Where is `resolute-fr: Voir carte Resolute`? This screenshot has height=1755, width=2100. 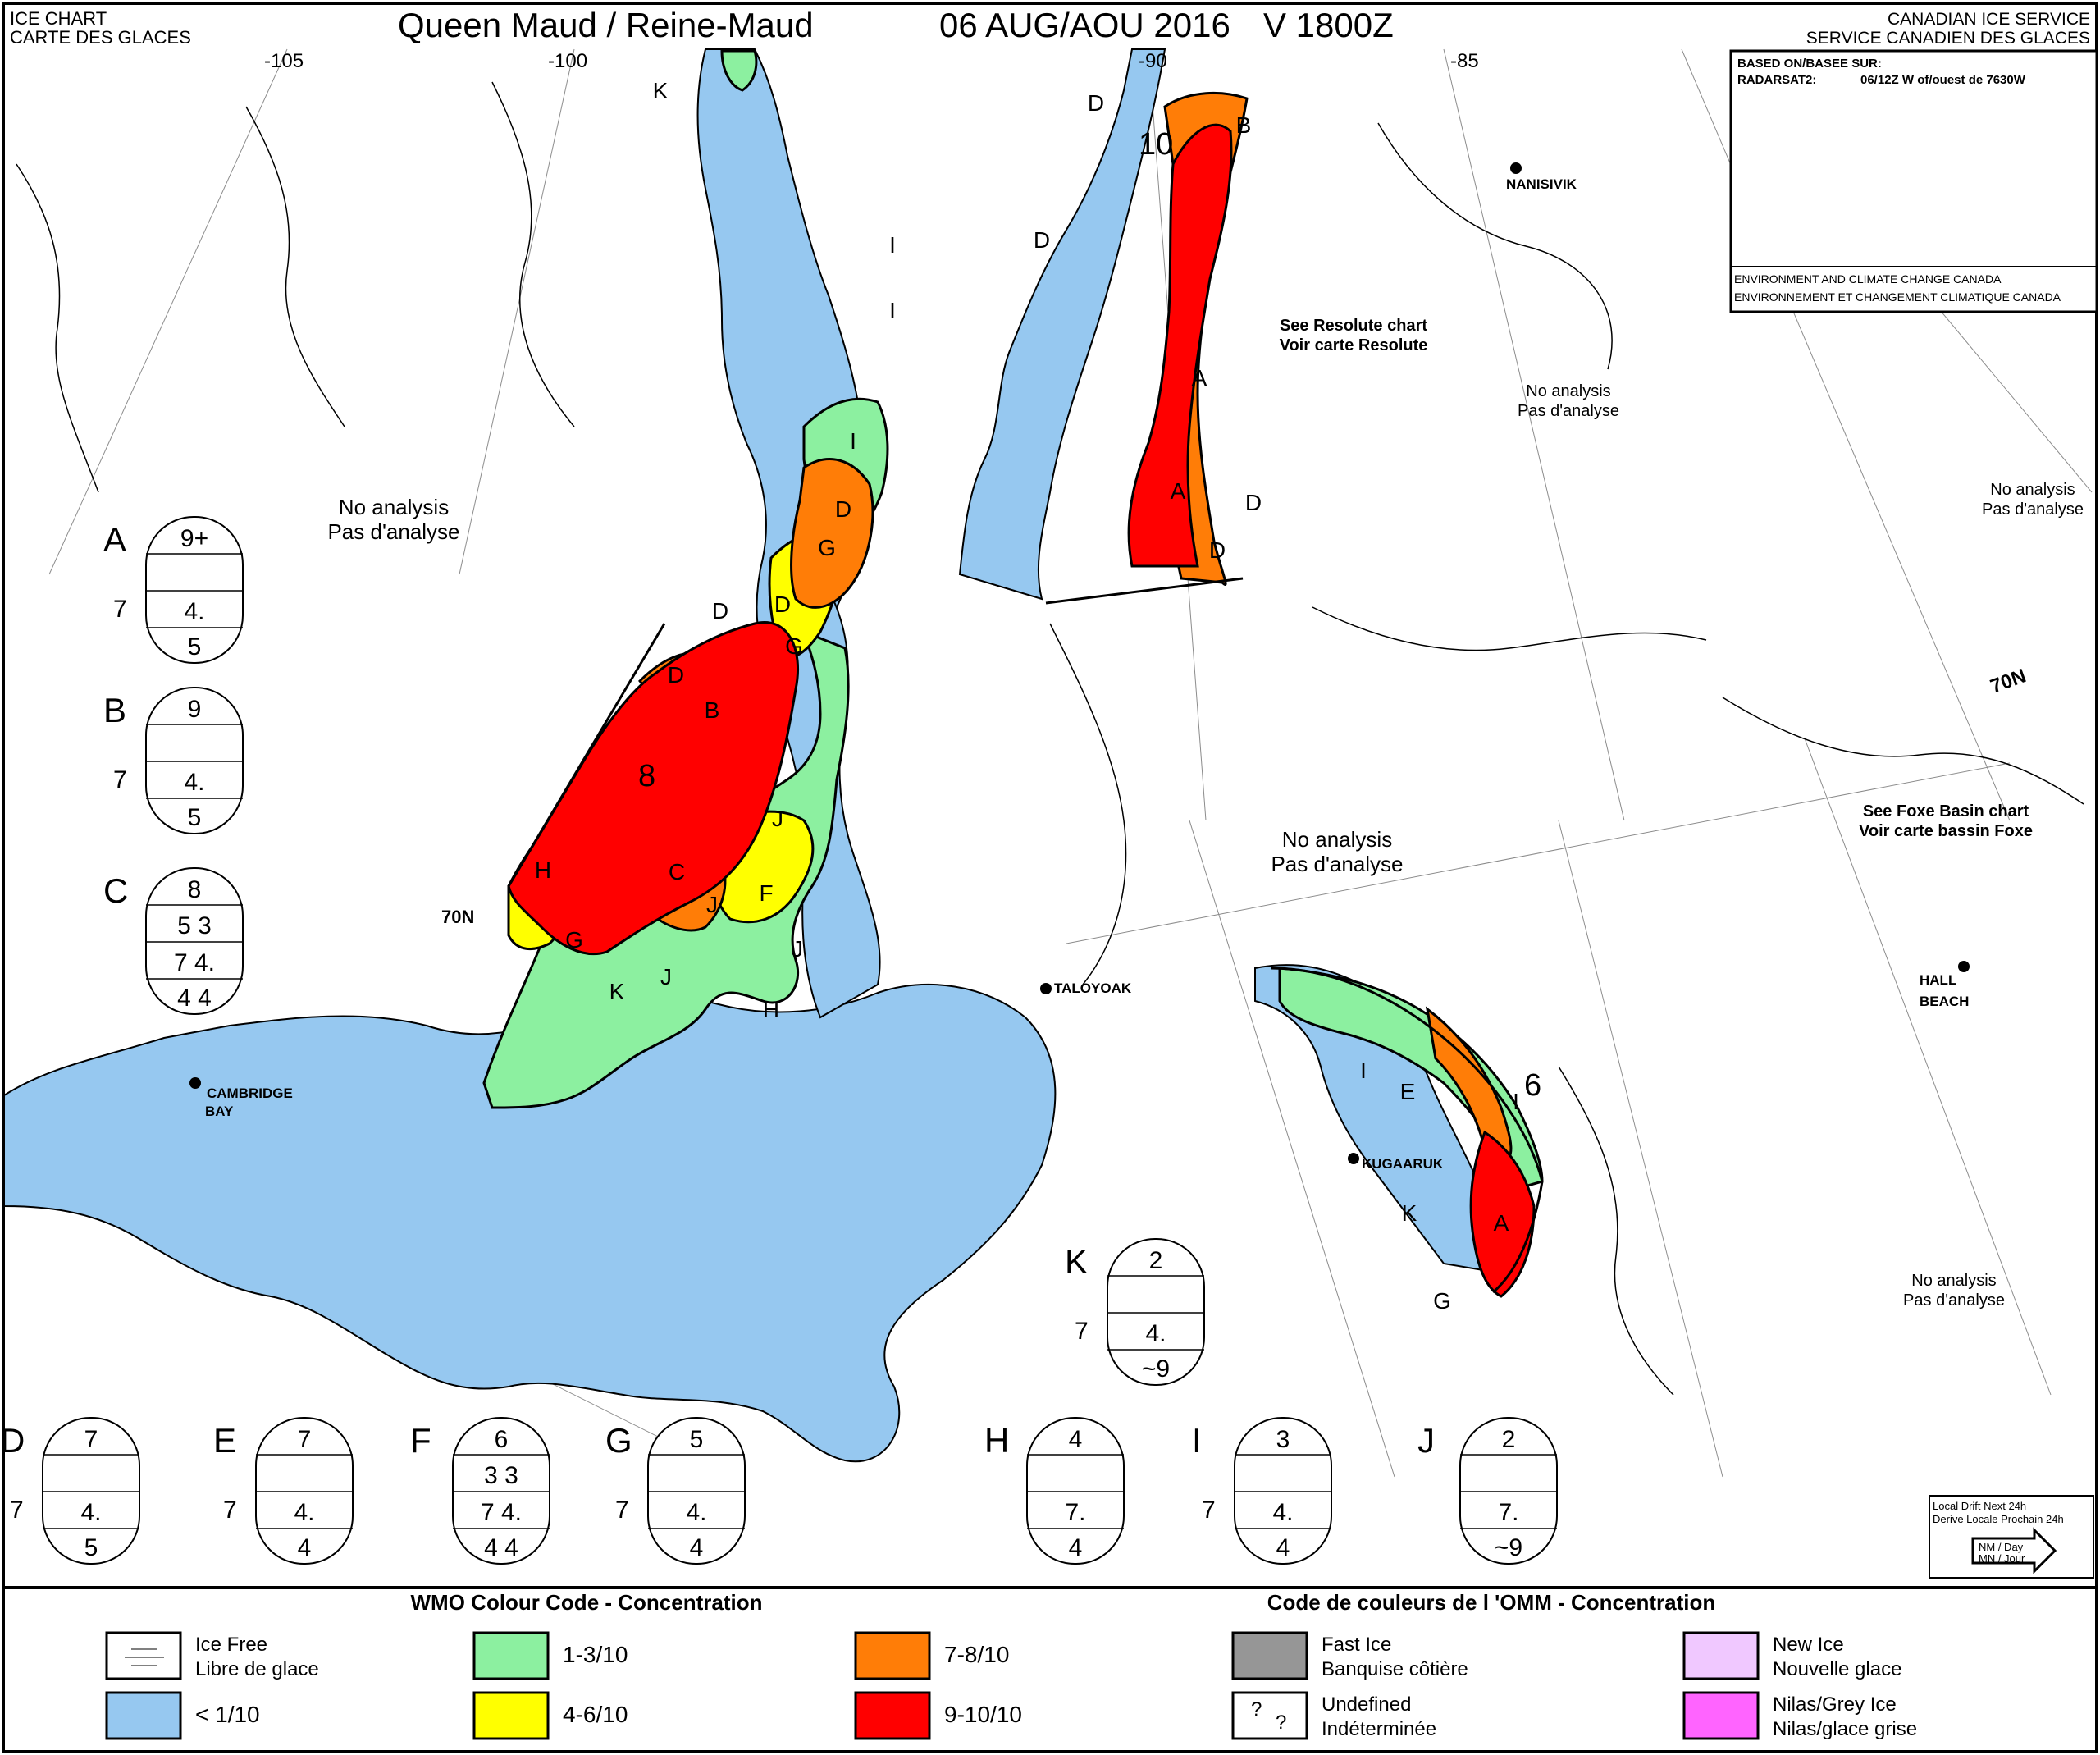
resolute-fr: Voir carte Resolute is located at coordinates (1354, 345).